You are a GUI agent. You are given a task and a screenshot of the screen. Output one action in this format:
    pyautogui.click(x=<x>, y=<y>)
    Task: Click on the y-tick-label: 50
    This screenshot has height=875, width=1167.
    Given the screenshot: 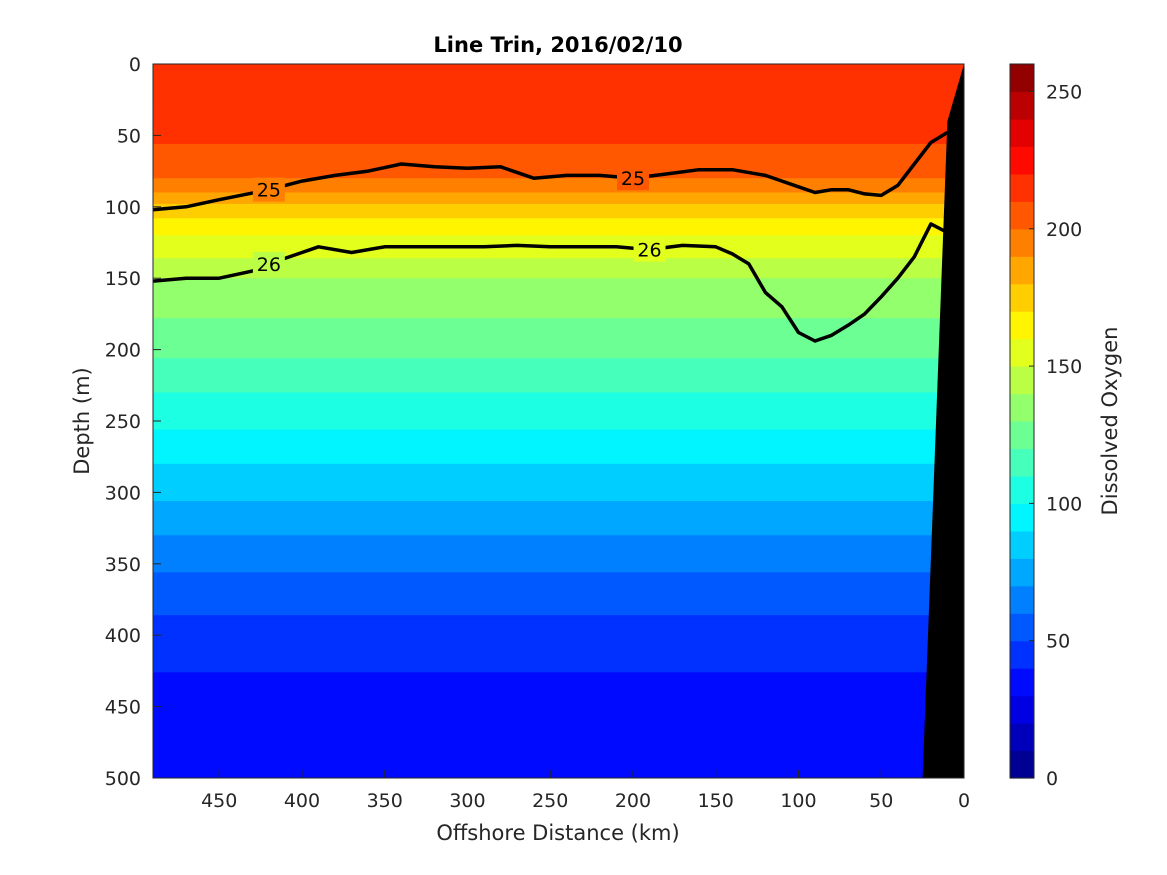 What is the action you would take?
    pyautogui.click(x=129, y=136)
    